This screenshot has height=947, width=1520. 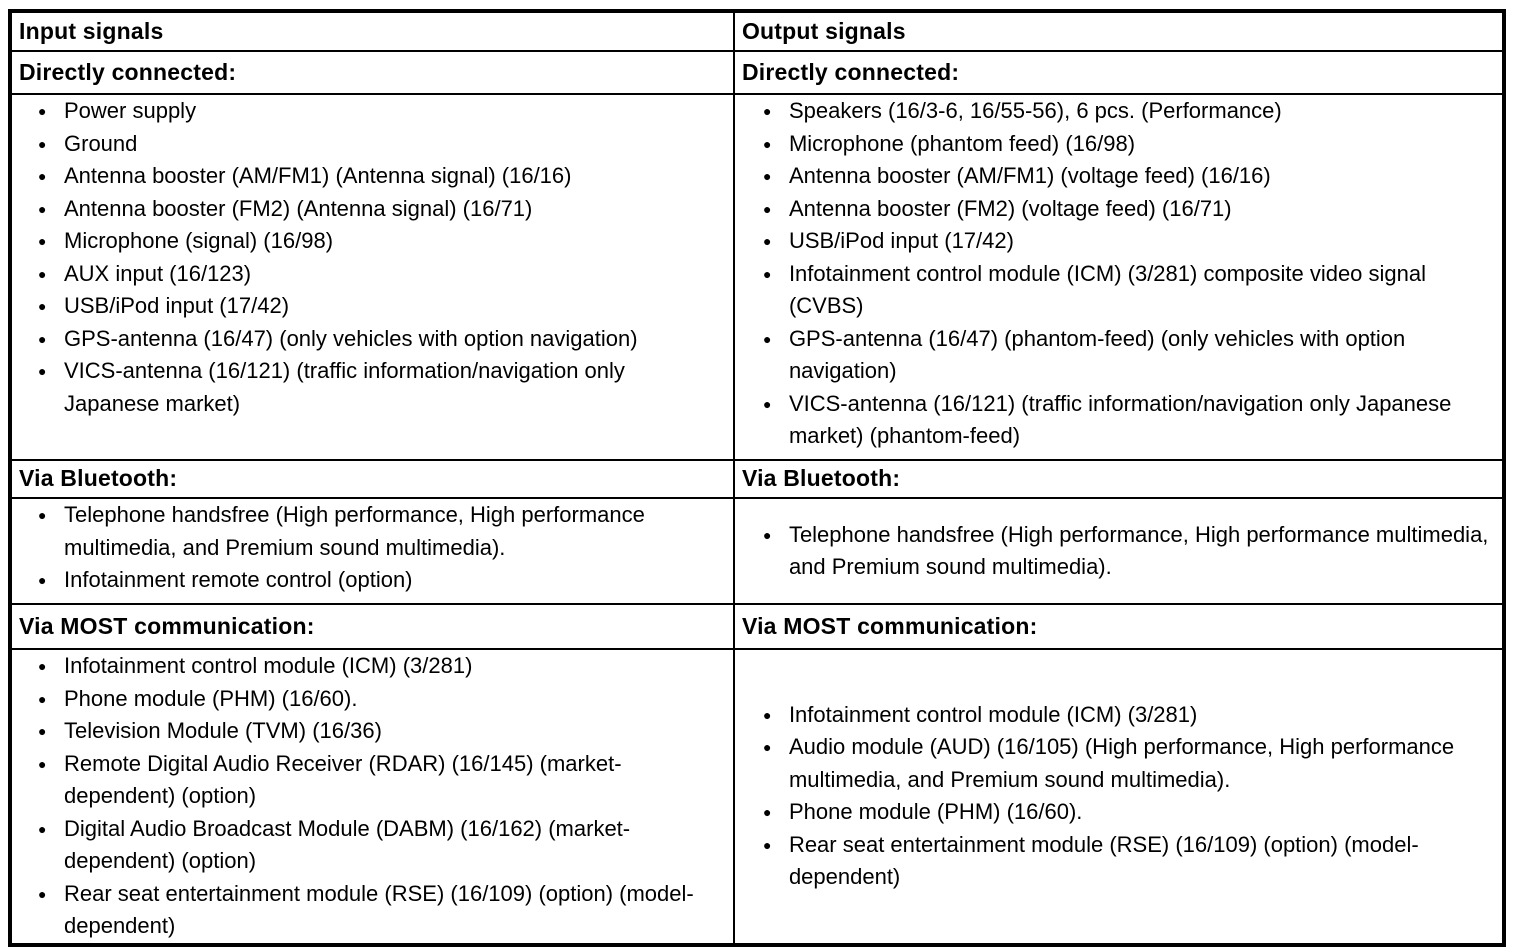 I want to click on list-item: ● Television Module (TVM) (16/36), so click(x=381, y=731).